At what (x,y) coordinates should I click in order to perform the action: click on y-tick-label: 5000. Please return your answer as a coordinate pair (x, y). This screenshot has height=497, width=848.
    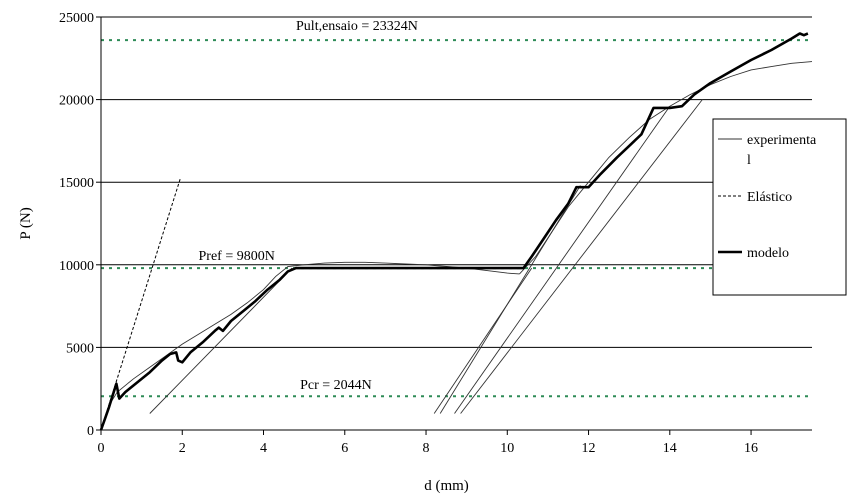
    Looking at the image, I should click on (80, 348).